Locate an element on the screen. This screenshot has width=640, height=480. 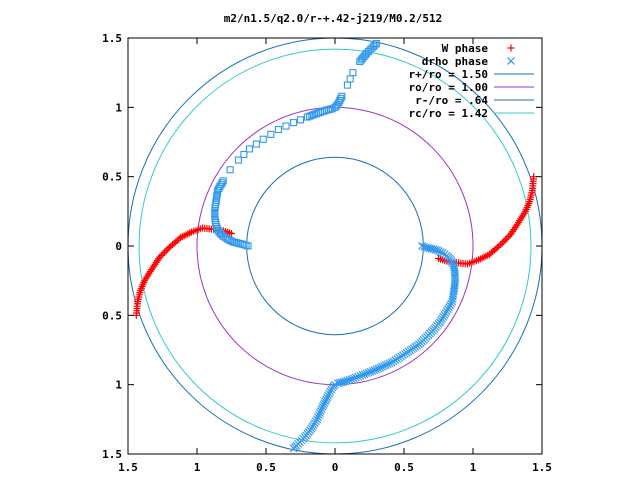
legend-entry: W phase is located at coordinates (478, 48).